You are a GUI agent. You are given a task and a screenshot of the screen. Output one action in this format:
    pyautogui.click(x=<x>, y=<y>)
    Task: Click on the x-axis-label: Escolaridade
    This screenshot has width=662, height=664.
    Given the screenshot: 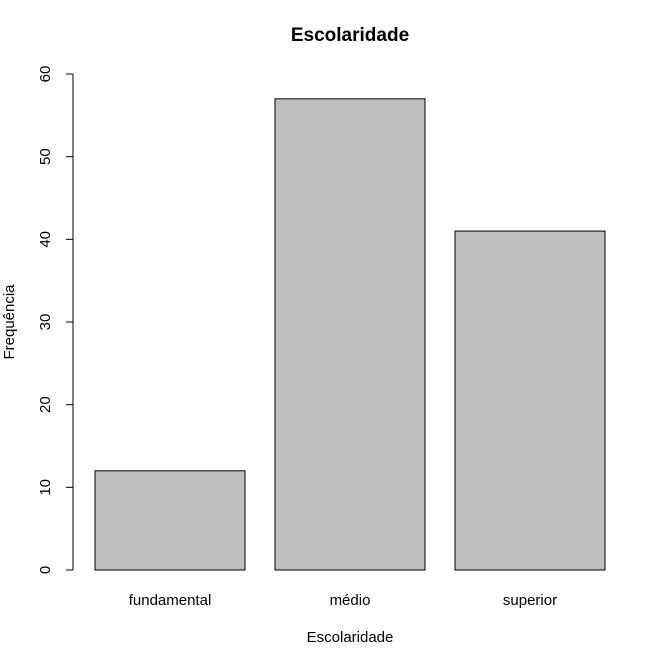 What is the action you would take?
    pyautogui.click(x=350, y=637)
    